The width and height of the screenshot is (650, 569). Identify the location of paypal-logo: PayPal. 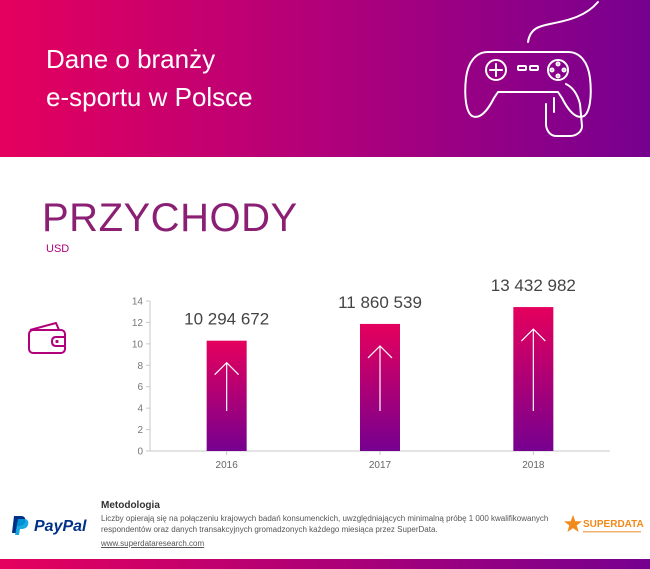
(49, 525).